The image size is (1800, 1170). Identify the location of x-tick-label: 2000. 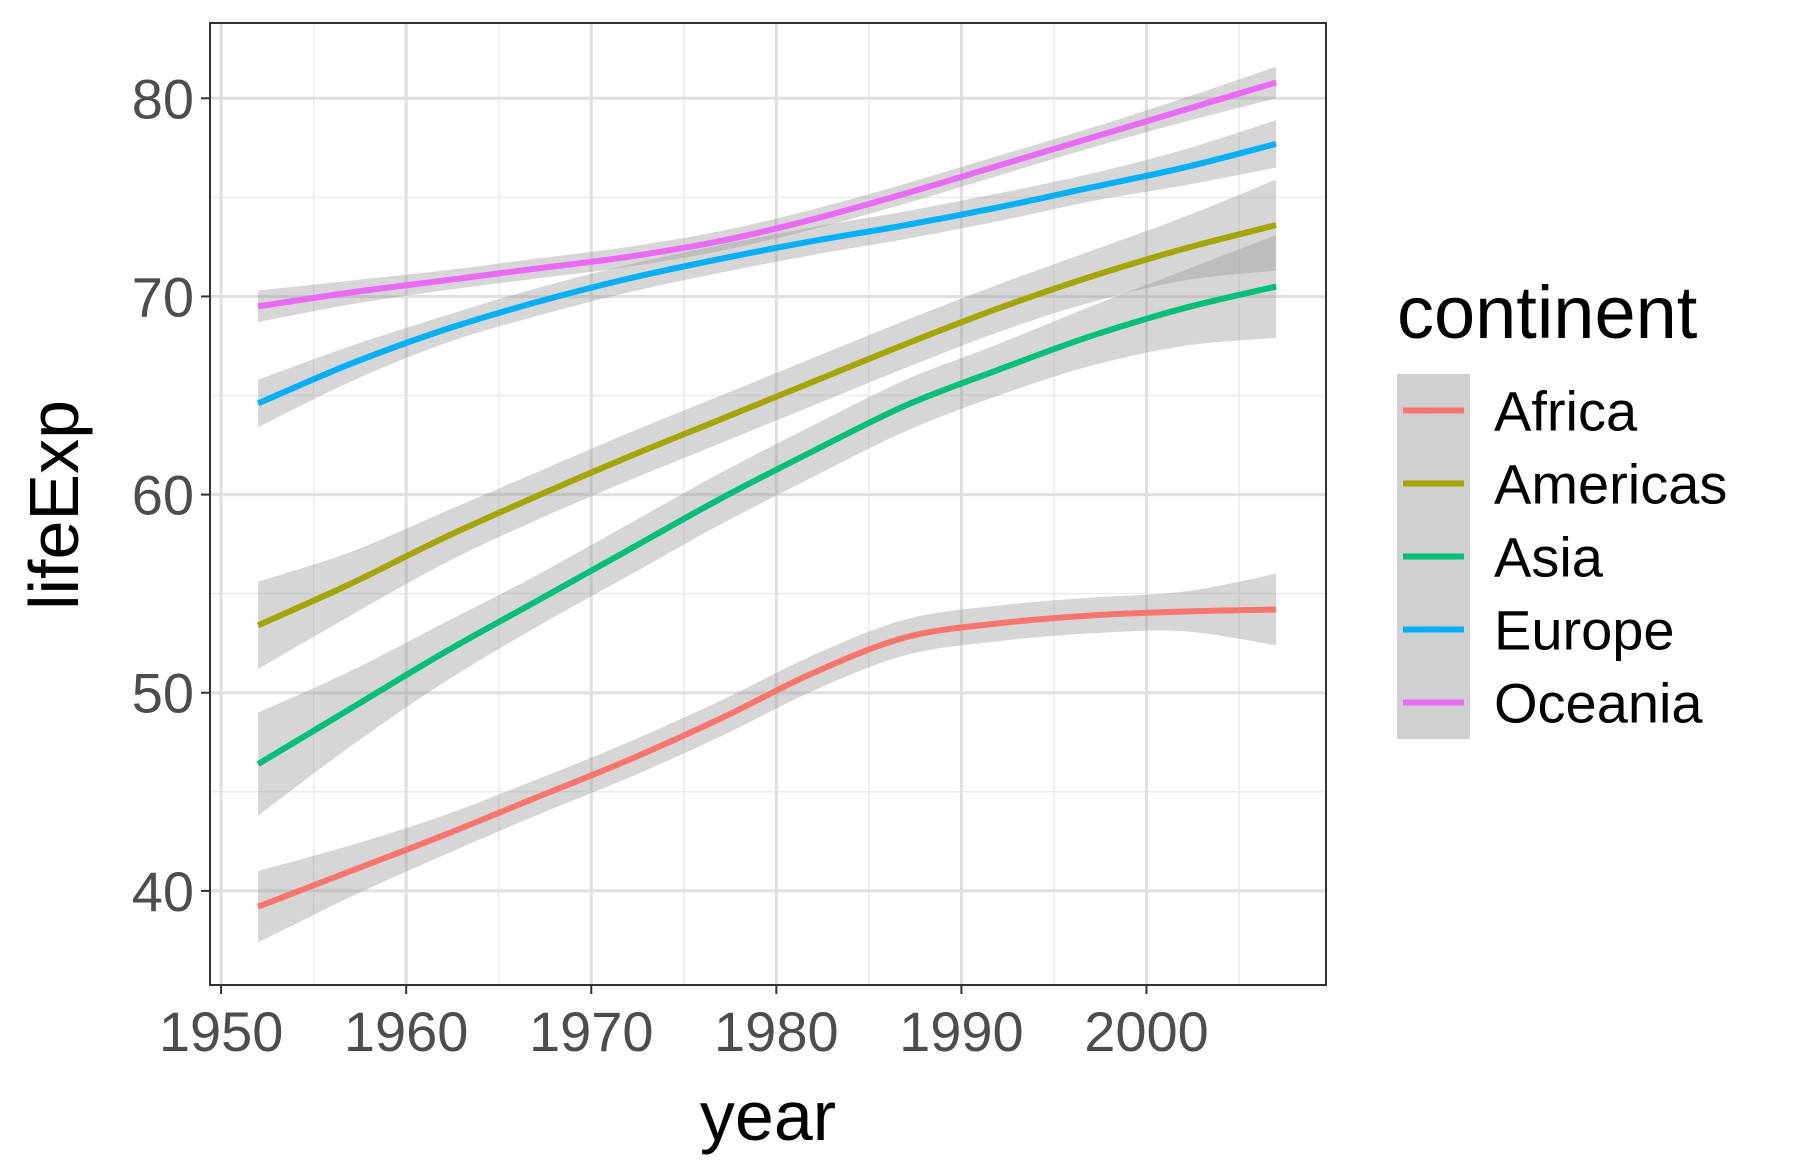
(1146, 1031).